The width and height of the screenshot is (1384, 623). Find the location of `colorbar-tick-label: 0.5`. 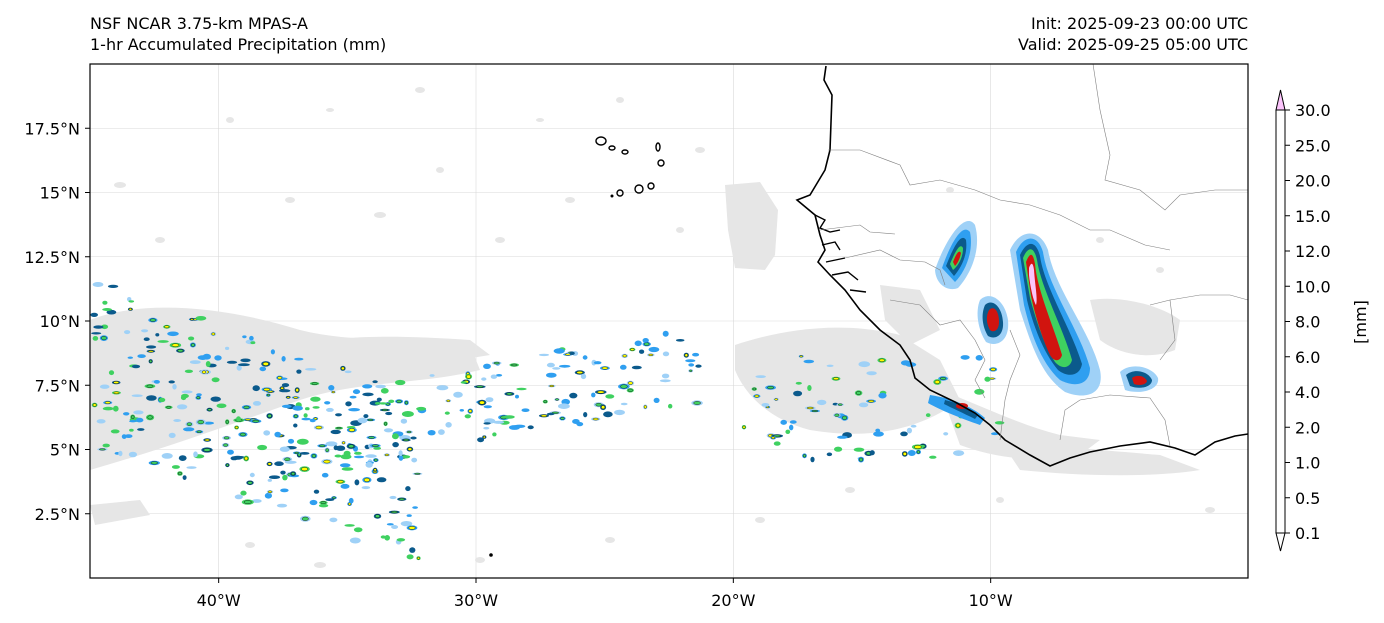

colorbar-tick-label: 0.5 is located at coordinates (1307, 498).